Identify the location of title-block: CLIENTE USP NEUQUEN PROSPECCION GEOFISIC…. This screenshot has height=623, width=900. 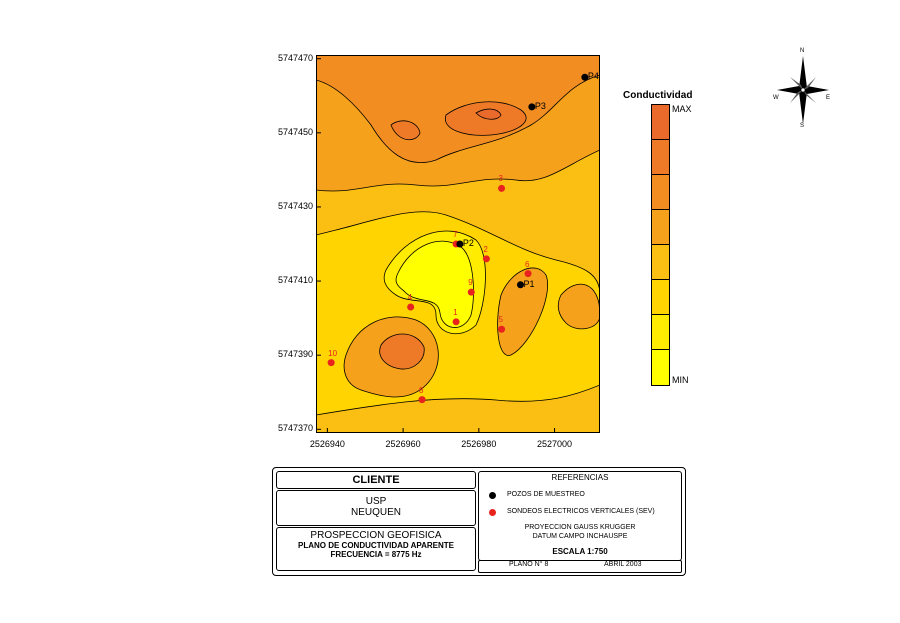
(479, 521).